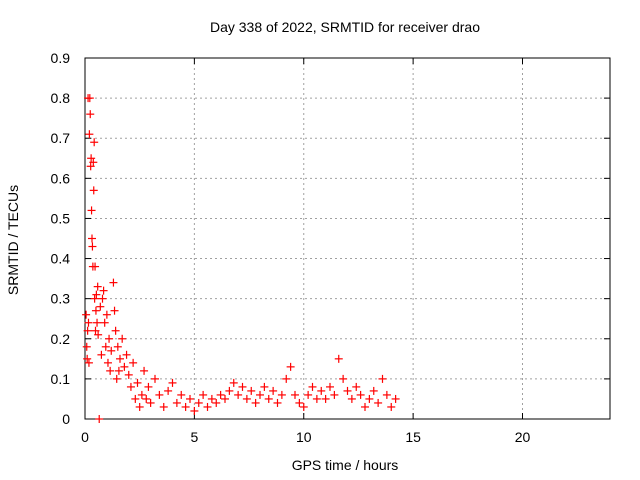 The image size is (640, 480). I want to click on y-tick-label: 0.7, so click(61, 138).